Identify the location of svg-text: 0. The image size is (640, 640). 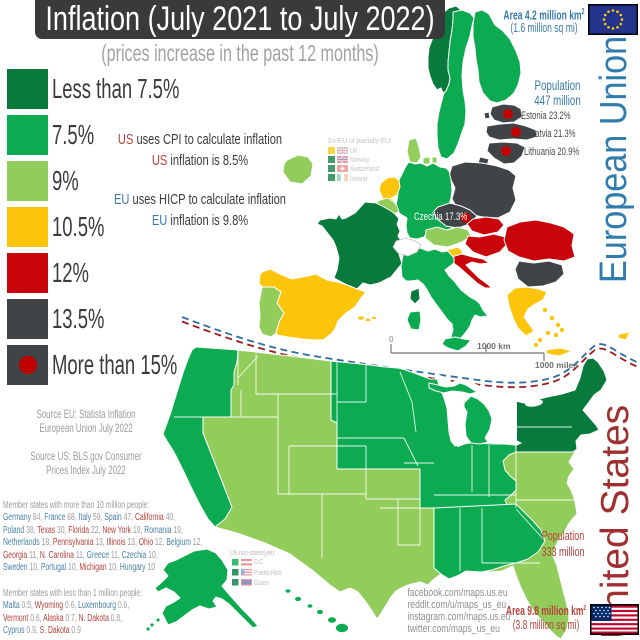
(391, 339).